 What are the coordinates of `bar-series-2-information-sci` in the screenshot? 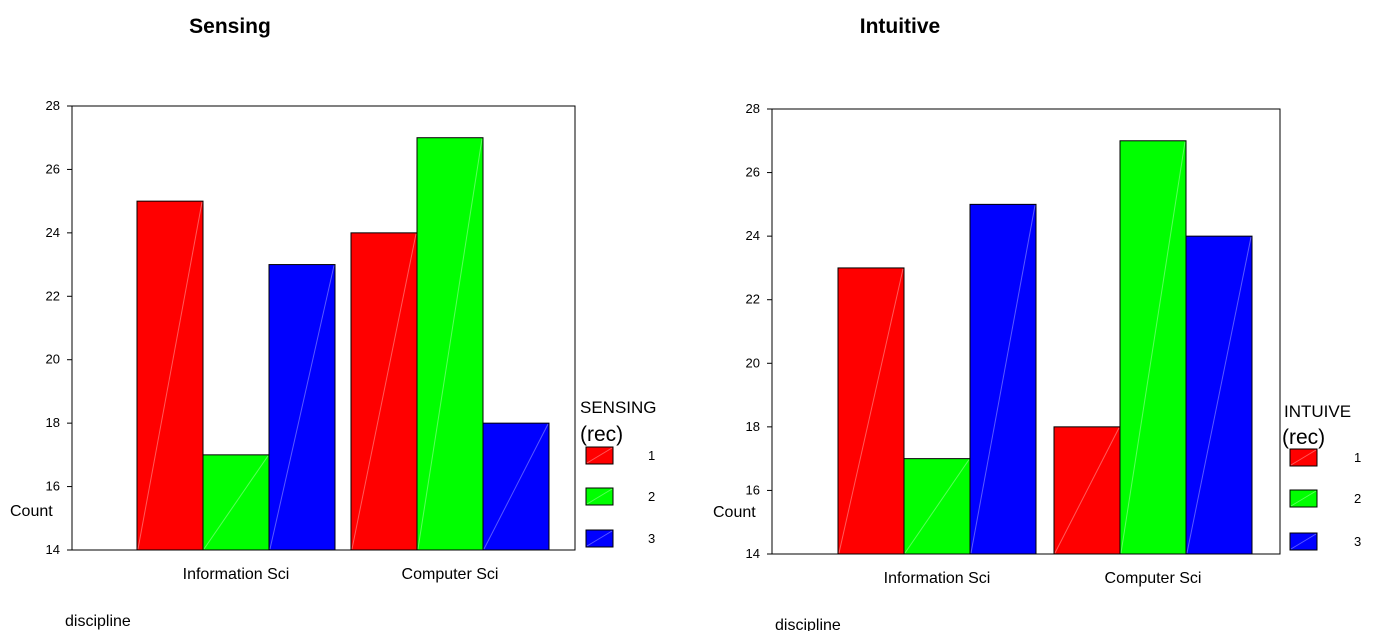 It's located at (937, 506).